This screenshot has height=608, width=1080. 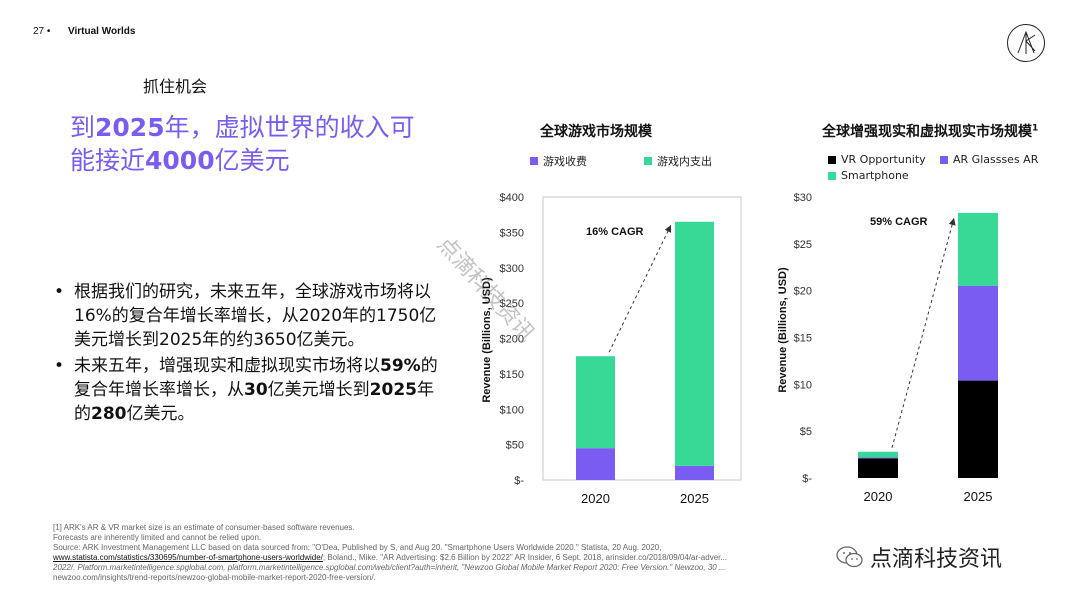 I want to click on page-number: 27 •, so click(x=42, y=31).